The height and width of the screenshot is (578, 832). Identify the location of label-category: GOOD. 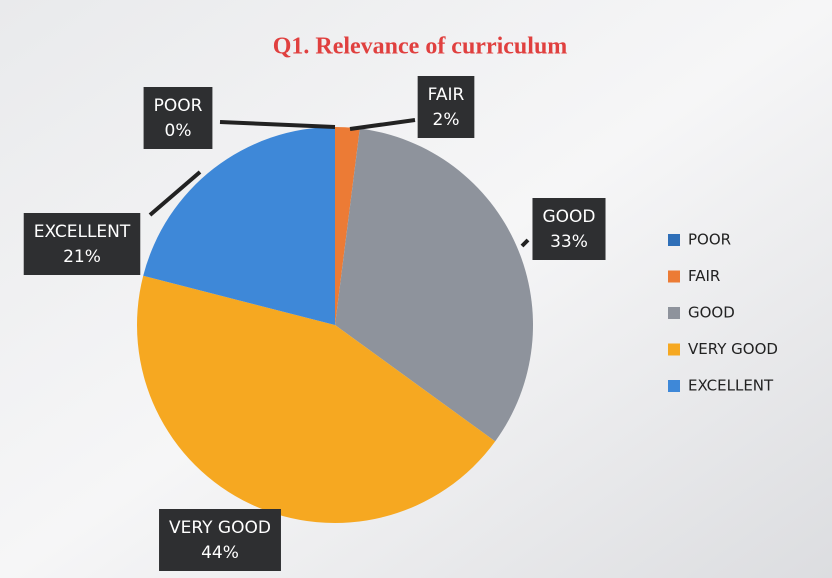
(568, 217).